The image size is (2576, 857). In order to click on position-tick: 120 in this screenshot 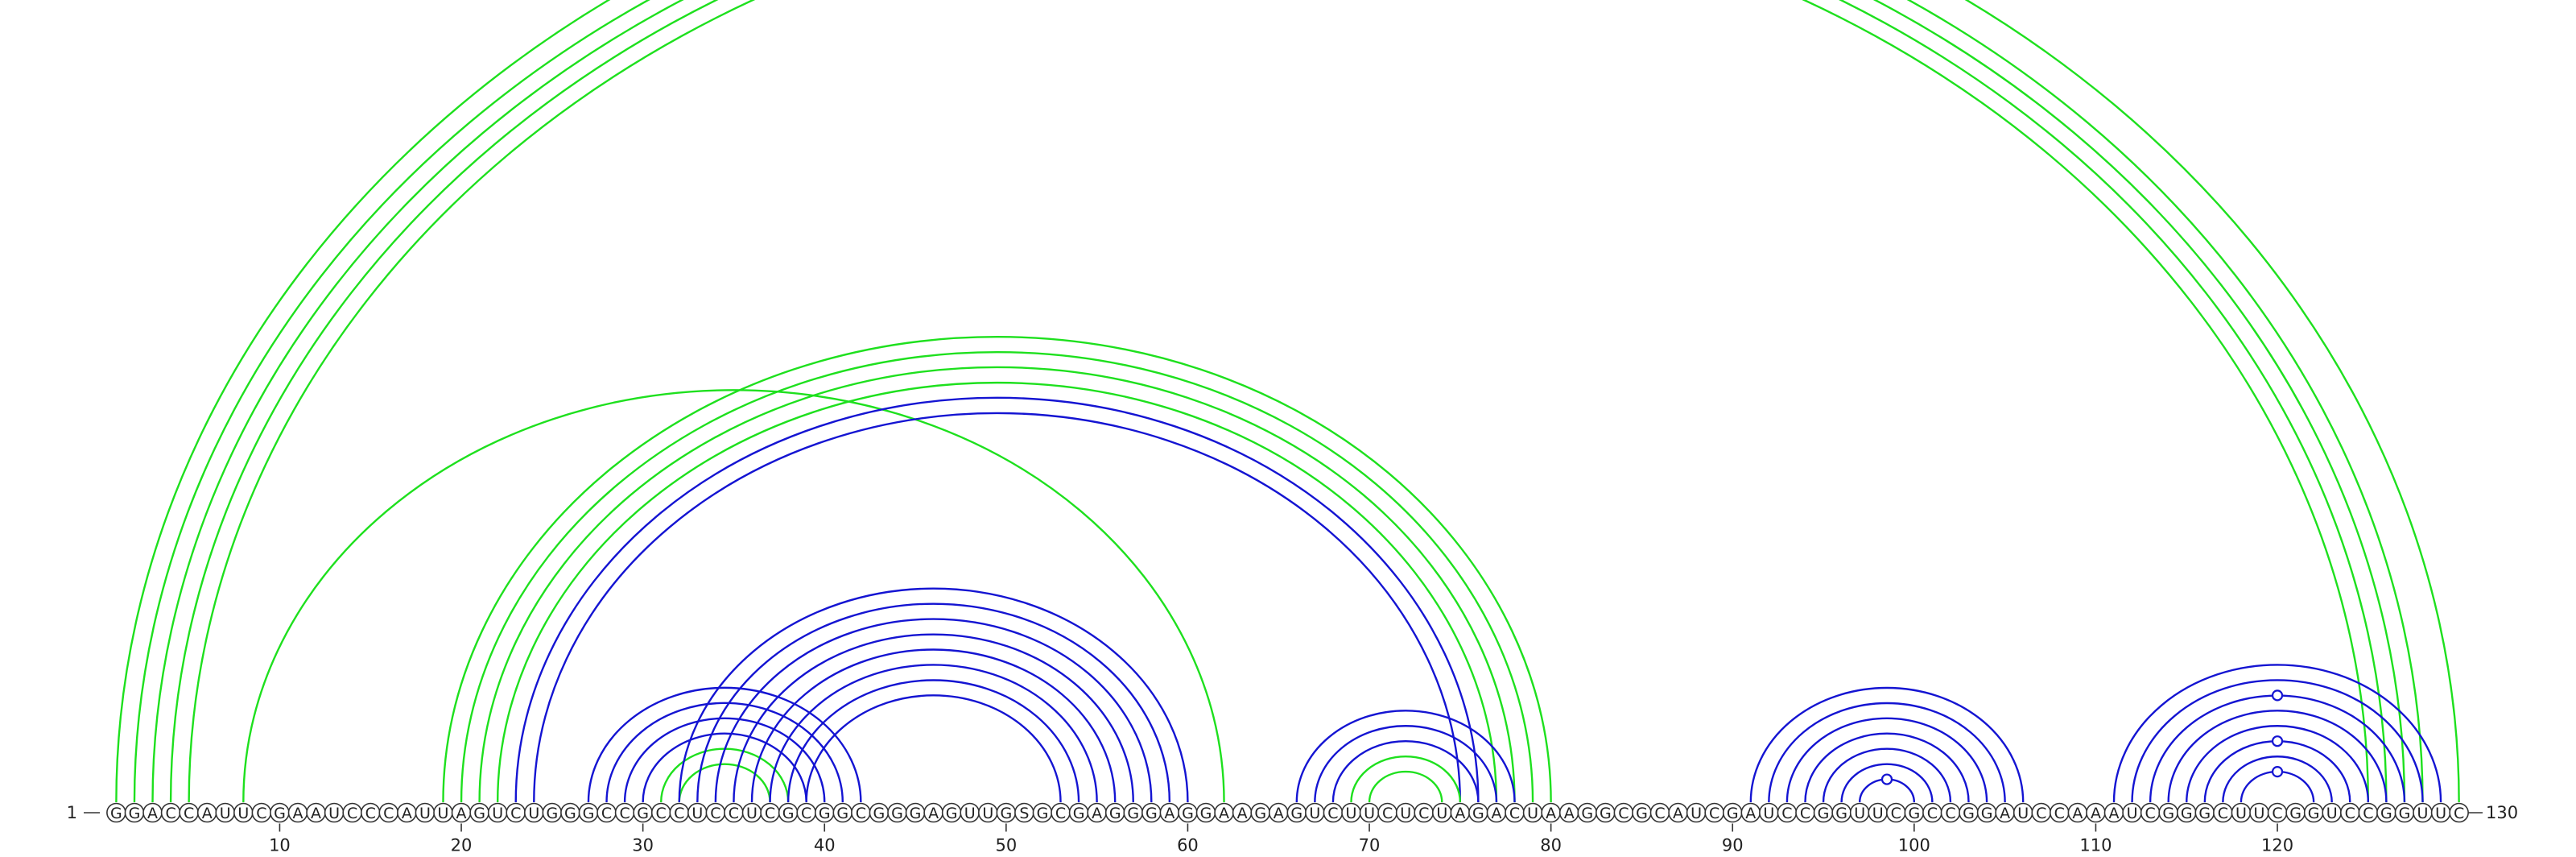, I will do `click(2277, 839)`.